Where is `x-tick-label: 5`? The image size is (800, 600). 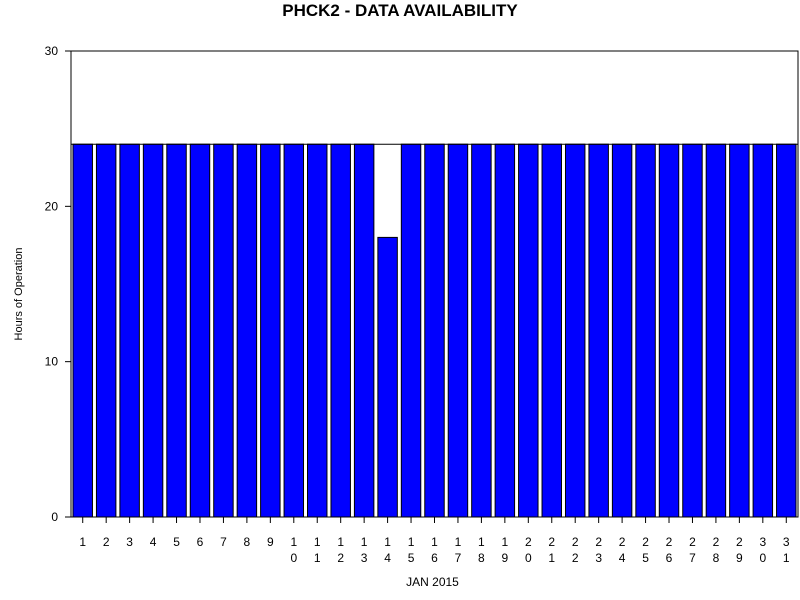 x-tick-label: 5 is located at coordinates (176, 542).